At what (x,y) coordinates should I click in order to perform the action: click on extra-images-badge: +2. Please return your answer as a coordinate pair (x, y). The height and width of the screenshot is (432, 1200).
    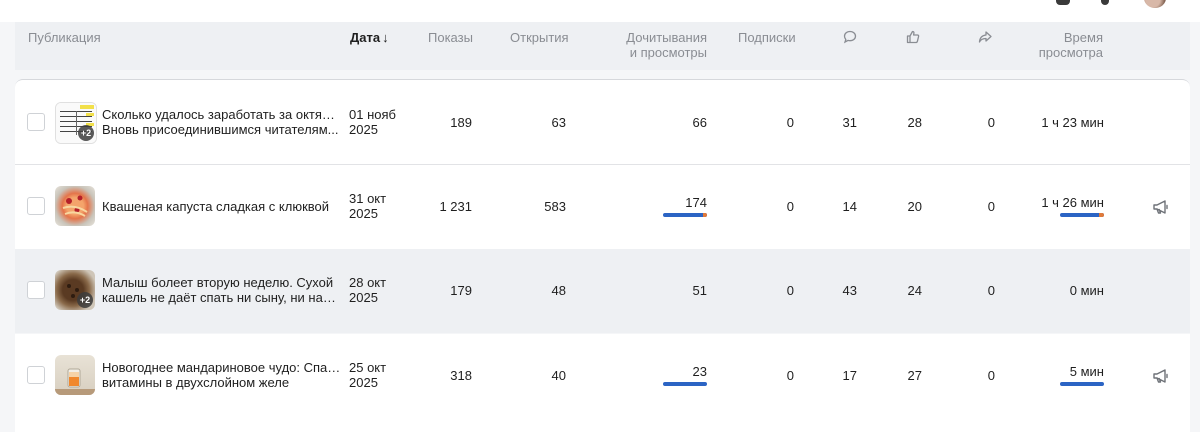
    Looking at the image, I should click on (86, 133).